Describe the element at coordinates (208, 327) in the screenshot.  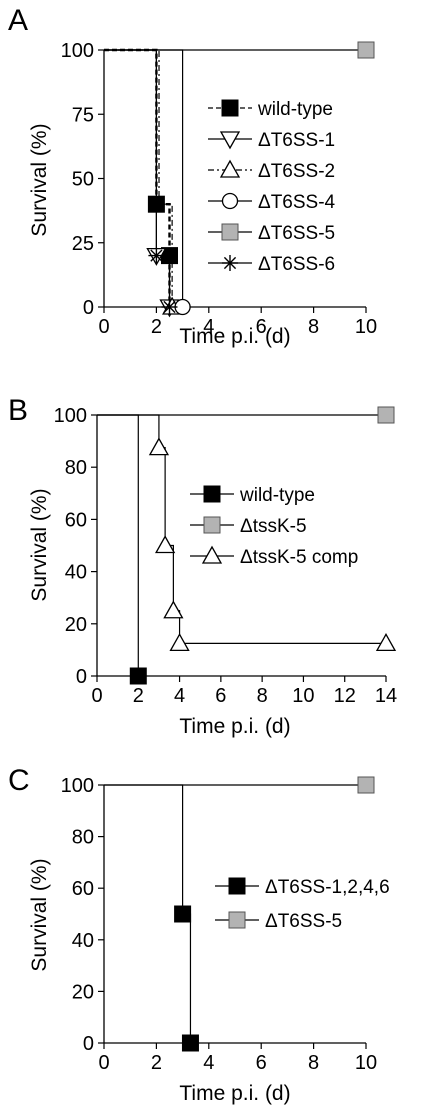
I see `x-tick-label-a: 4` at that location.